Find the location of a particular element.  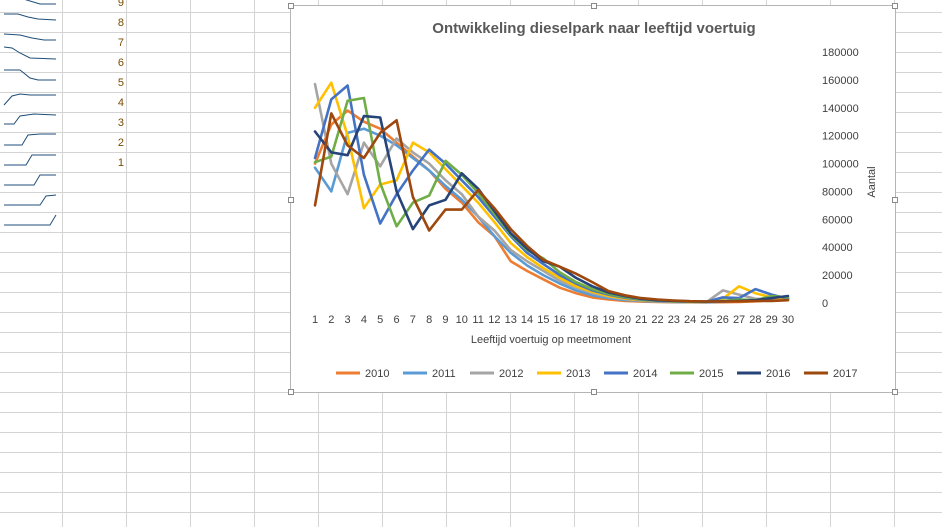

cell-value: 5 is located at coordinates (121, 83).